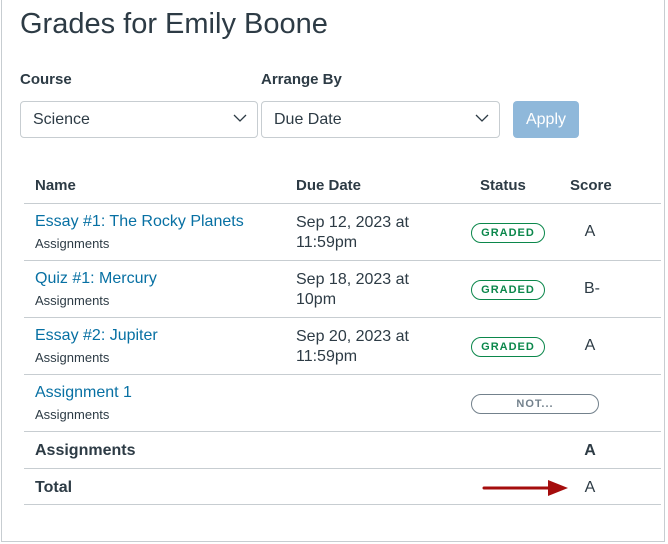 Image resolution: width=668 pixels, height=544 pixels. I want to click on header-status: Status, so click(503, 185).